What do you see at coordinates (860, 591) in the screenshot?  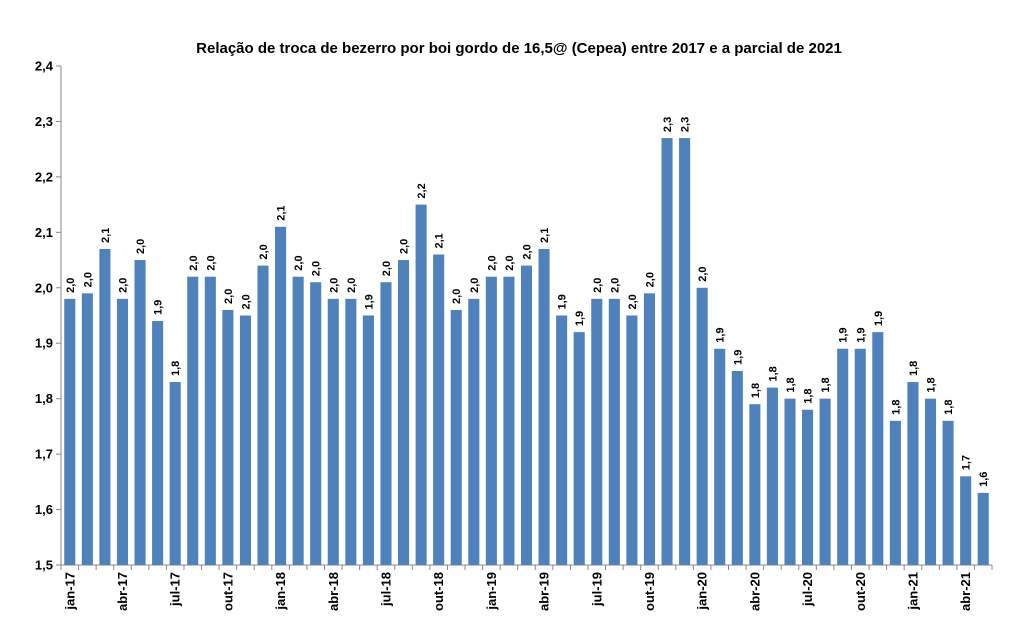 I see `x-tick-label: out-20` at bounding box center [860, 591].